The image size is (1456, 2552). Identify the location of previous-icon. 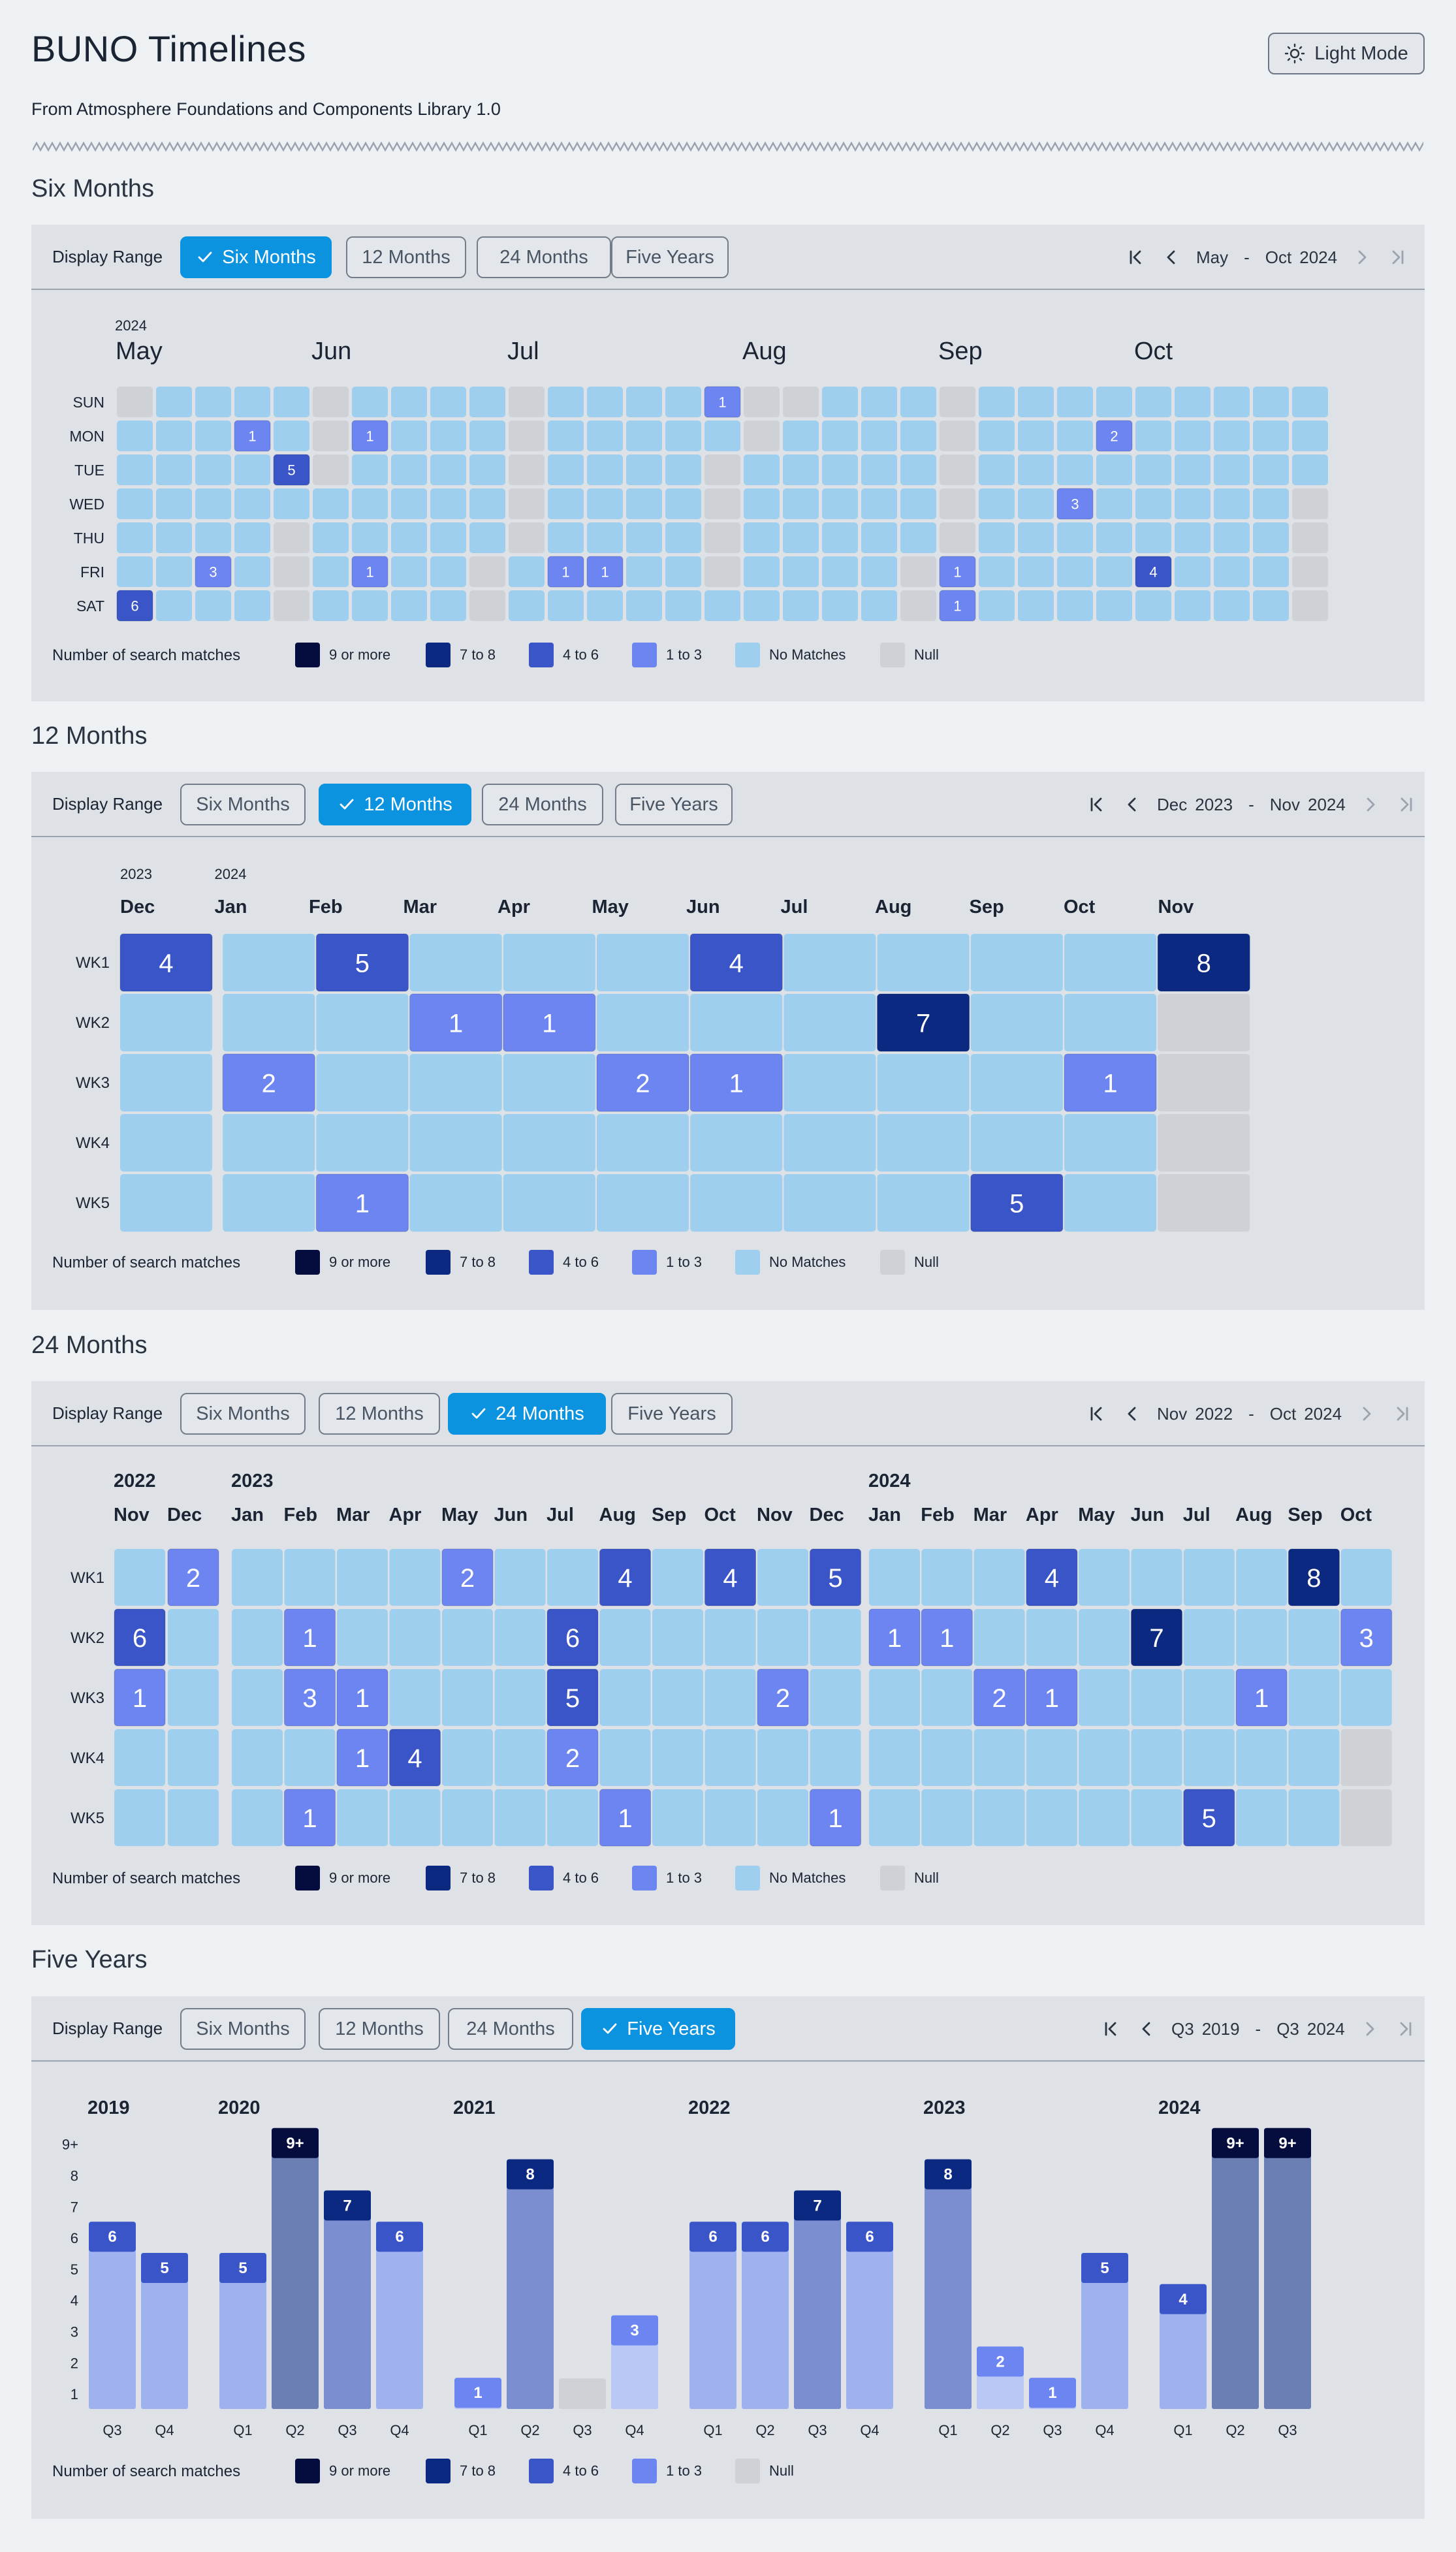
(1171, 257).